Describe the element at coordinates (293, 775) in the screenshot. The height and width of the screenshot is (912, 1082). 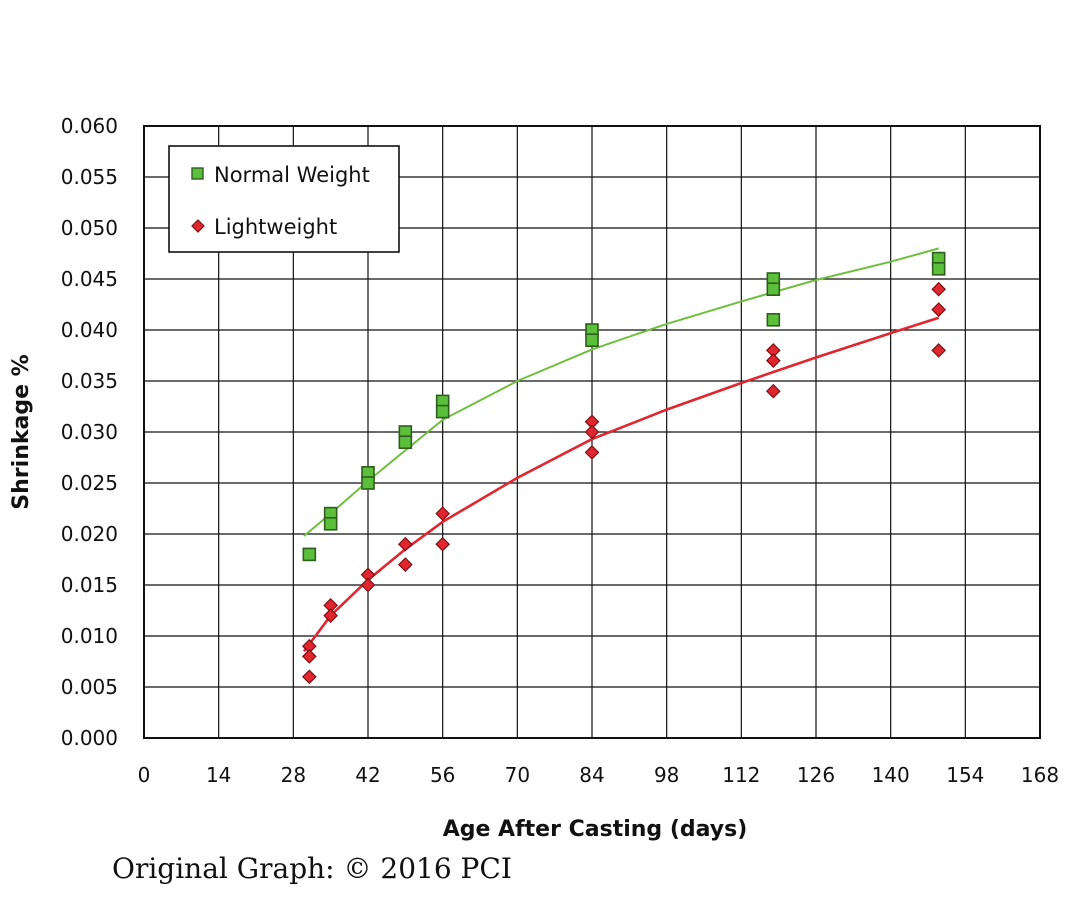
I see `x-tick-label-28: 28` at that location.